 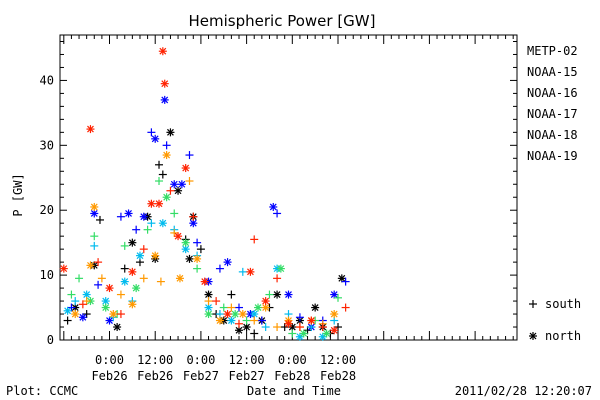 I want to click on x-tick-date-label: Feb26, so click(x=109, y=376).